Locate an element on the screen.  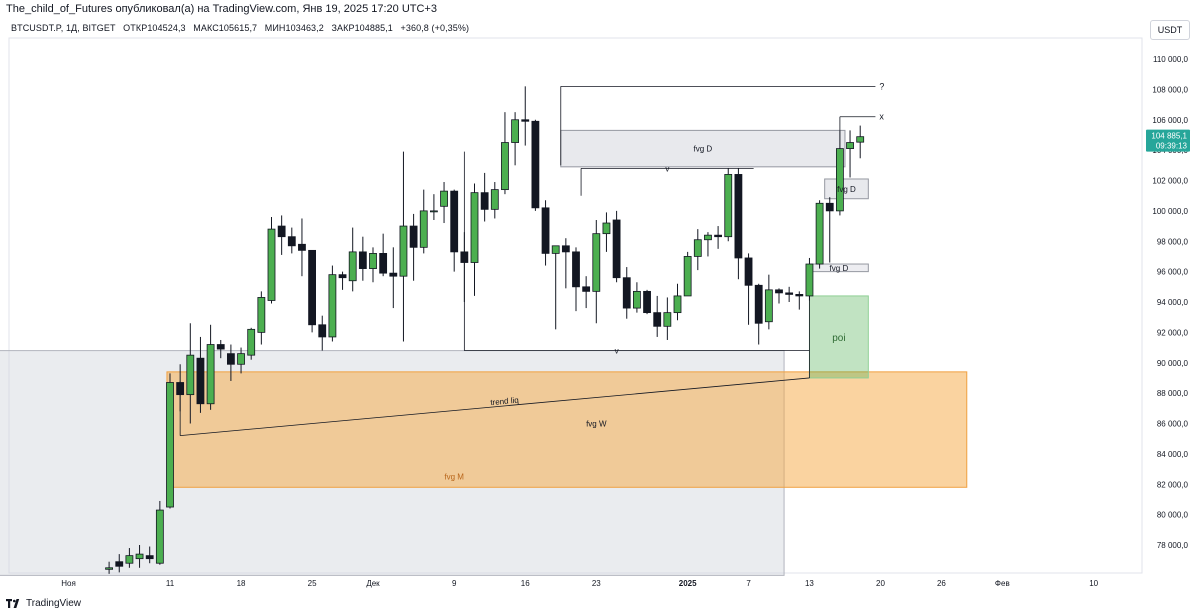
fvg-w-zone is located at coordinates (567, 429).